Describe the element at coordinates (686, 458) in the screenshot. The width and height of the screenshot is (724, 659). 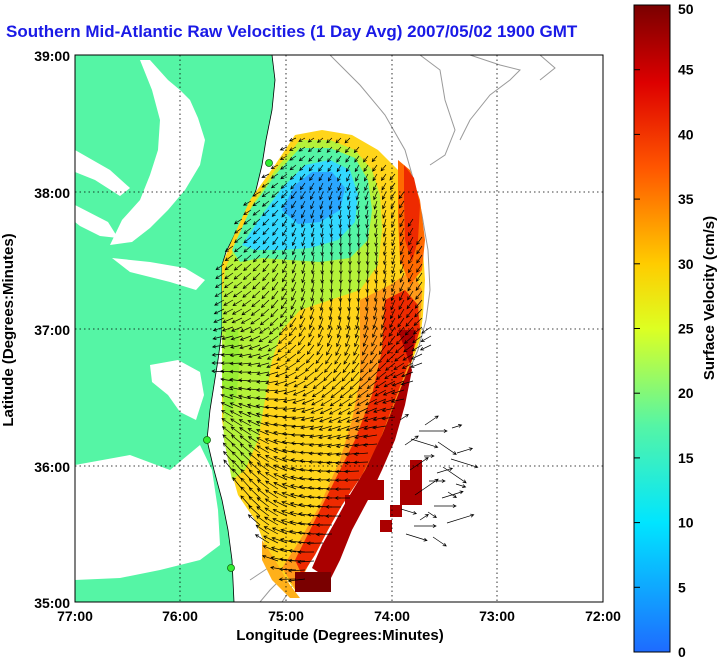
I see `colorbar-tick-label: 15` at that location.